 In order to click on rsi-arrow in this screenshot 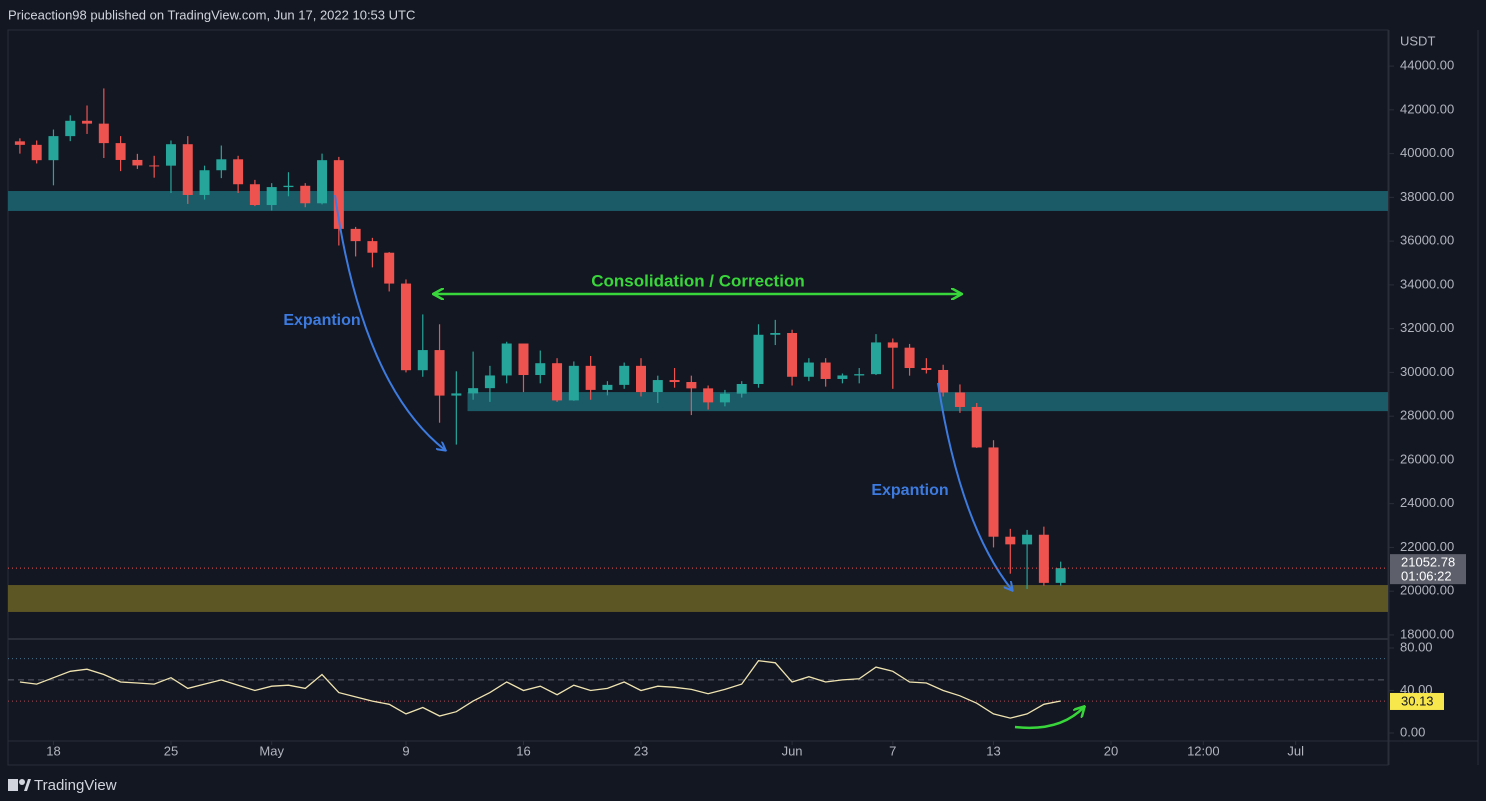, I will do `click(1049, 718)`.